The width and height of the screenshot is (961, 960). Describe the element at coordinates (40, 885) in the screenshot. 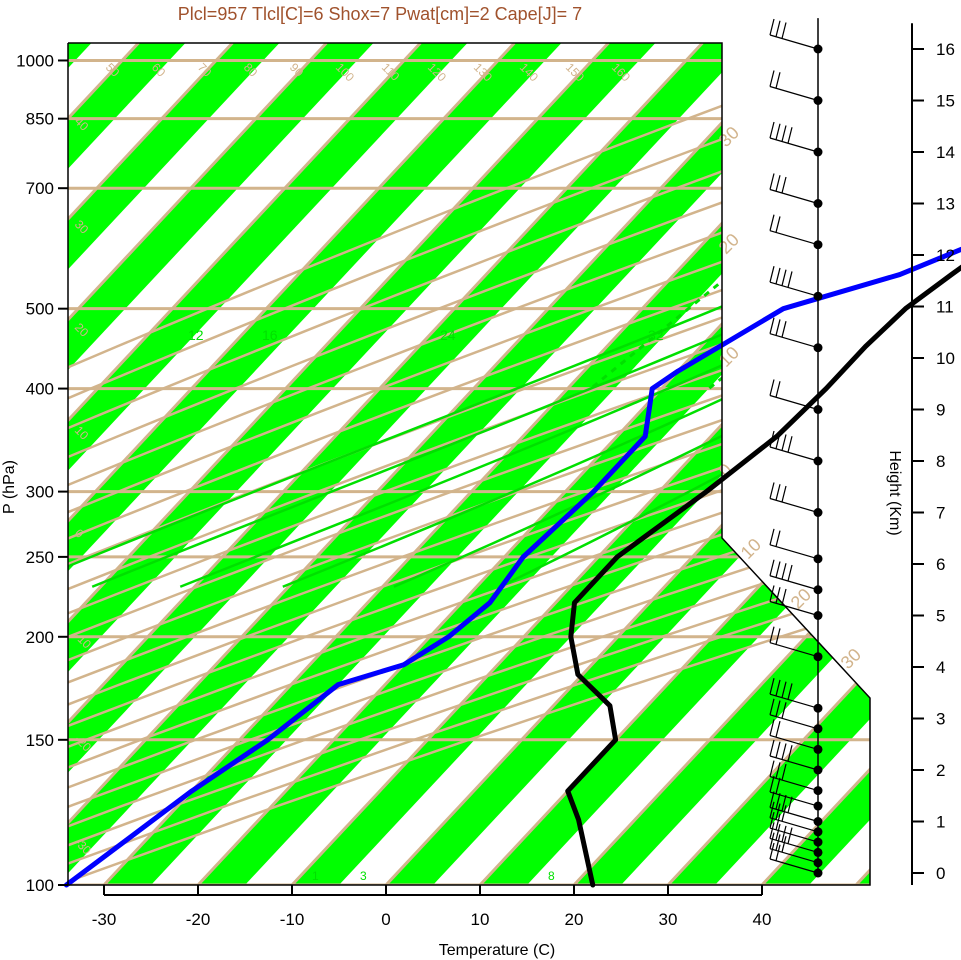

I see `pressure-tick-label: 100` at that location.